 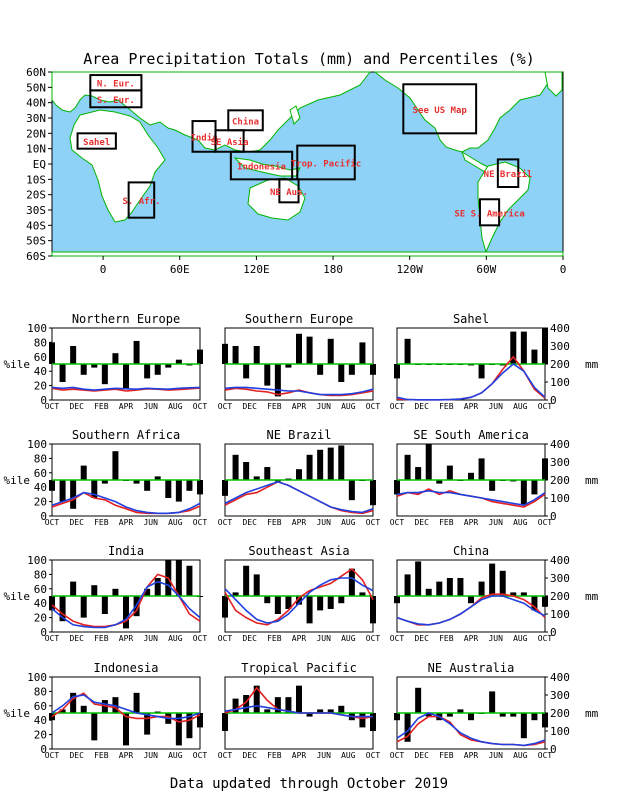 What do you see at coordinates (560, 614) in the screenshot?
I see `right-axis-label: 100` at bounding box center [560, 614].